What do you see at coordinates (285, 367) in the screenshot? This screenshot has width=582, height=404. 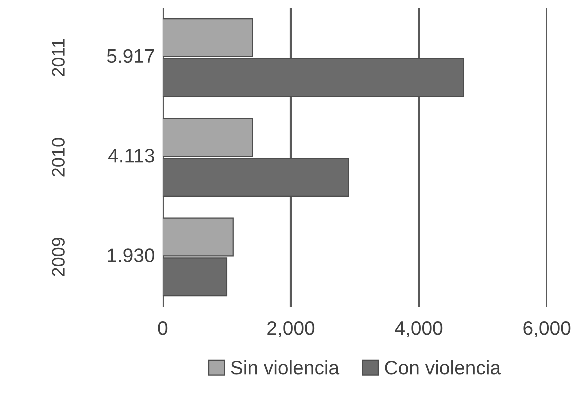 I see `legend-label: Sin violencia` at bounding box center [285, 367].